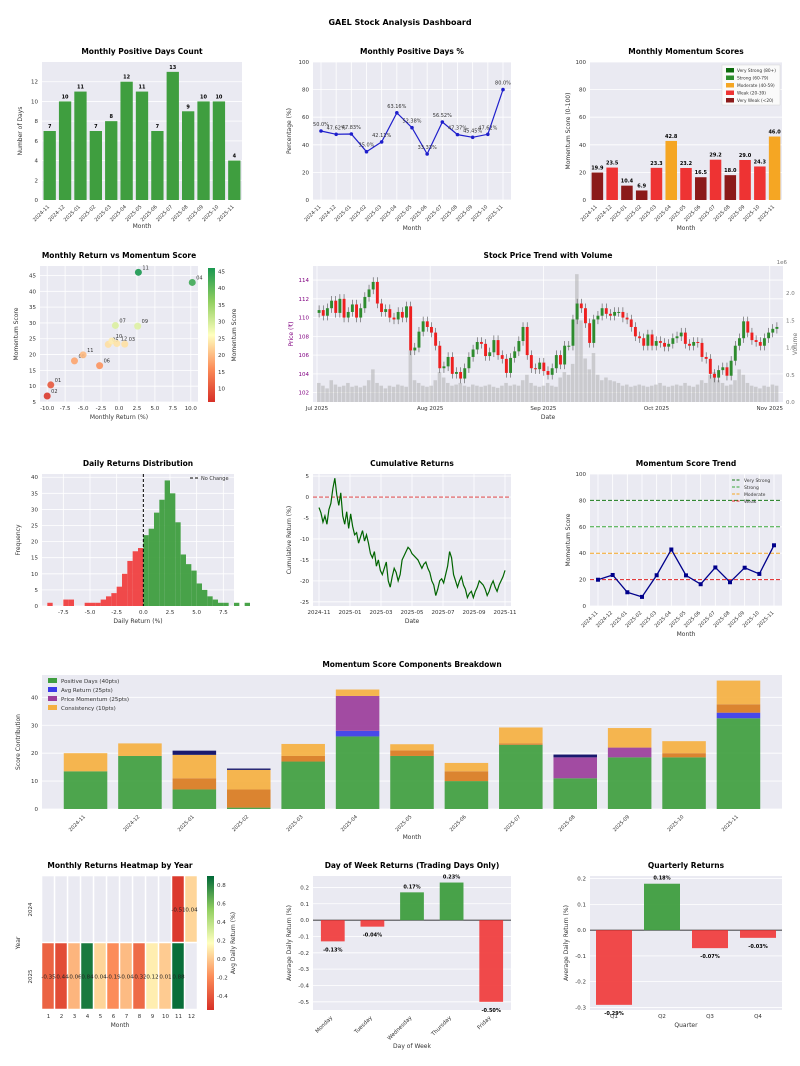 Image resolution: width=800 pixels, height=1066 pixels. Describe the element at coordinates (472, 131) in the screenshot. I see `chart2-data-label: 45.45%` at that location.